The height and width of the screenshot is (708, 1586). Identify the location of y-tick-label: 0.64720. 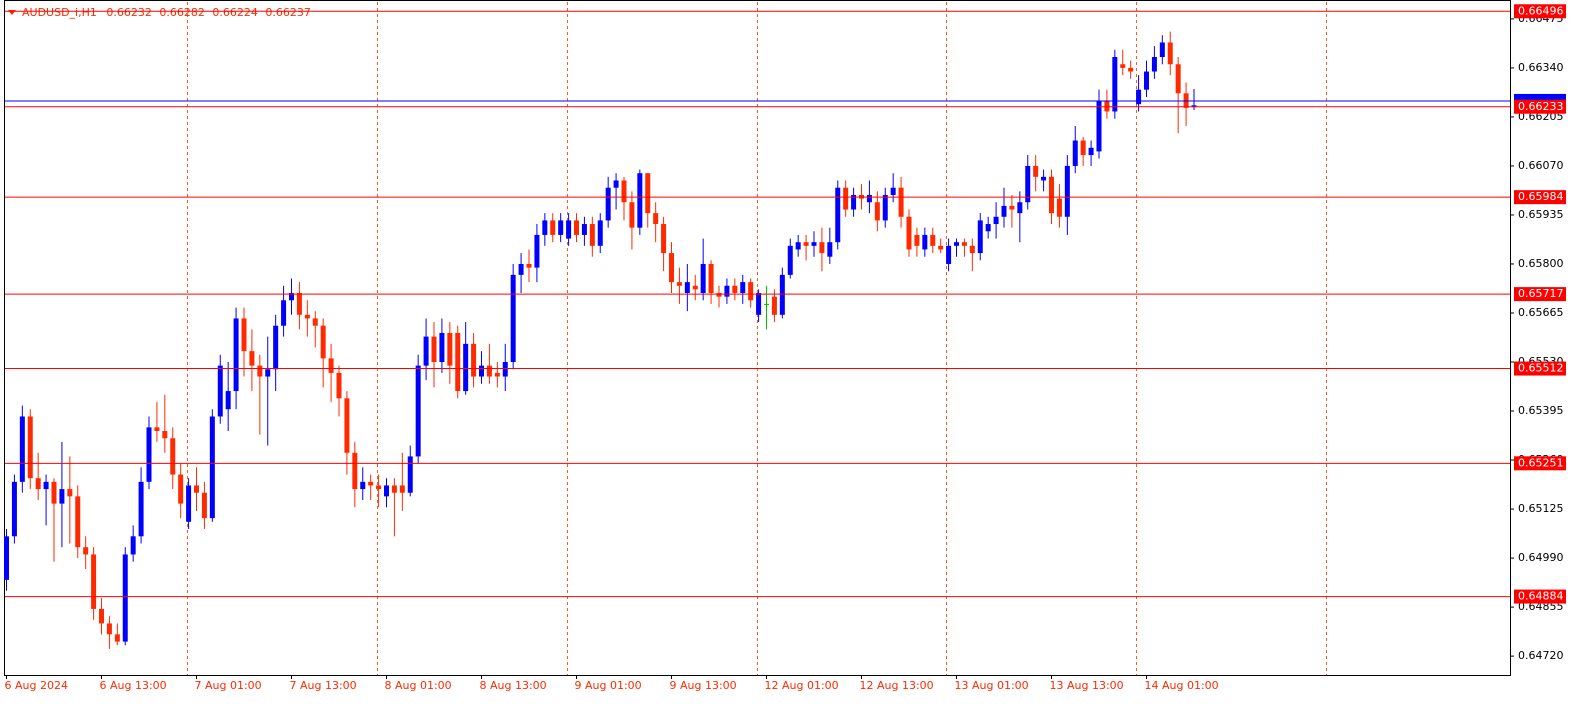
(1541, 655).